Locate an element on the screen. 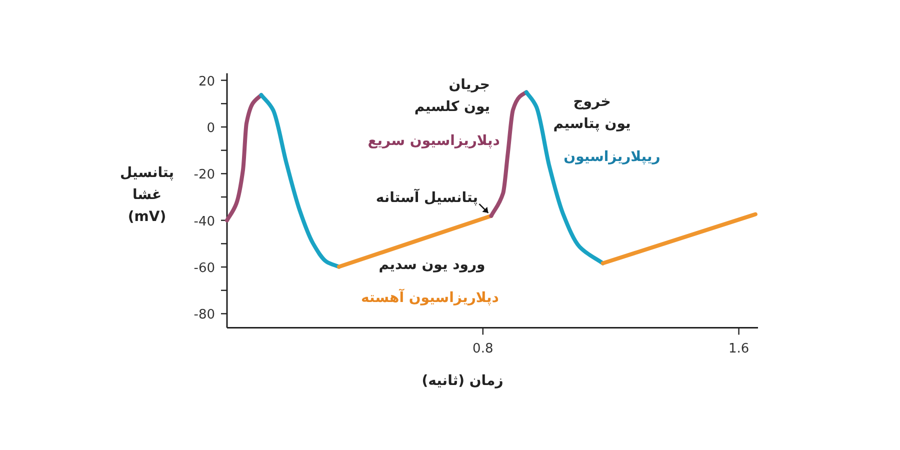 The height and width of the screenshot is (450, 900). annotation: ریپلاریزاسیون is located at coordinates (612, 157).